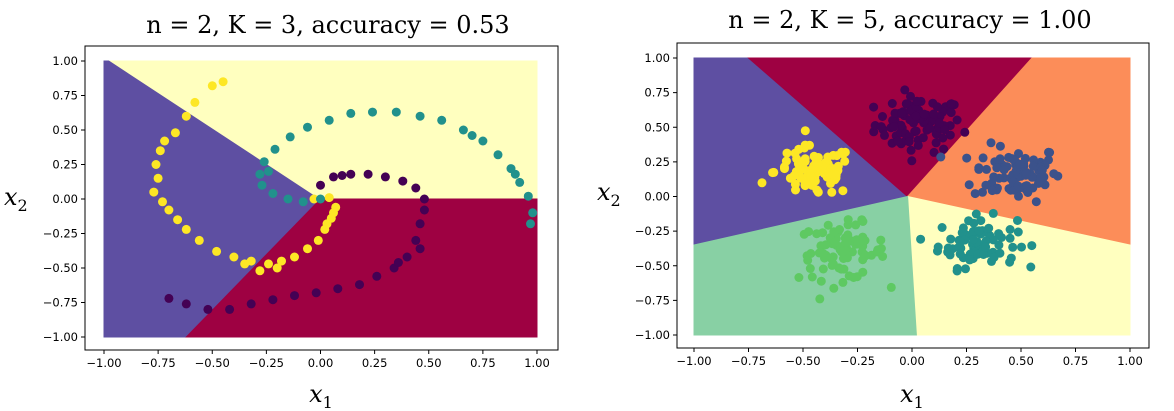 This screenshot has height=411, width=1174. Describe the element at coordinates (657, 127) in the screenshot. I see `y-tick-label: 0.50` at that location.